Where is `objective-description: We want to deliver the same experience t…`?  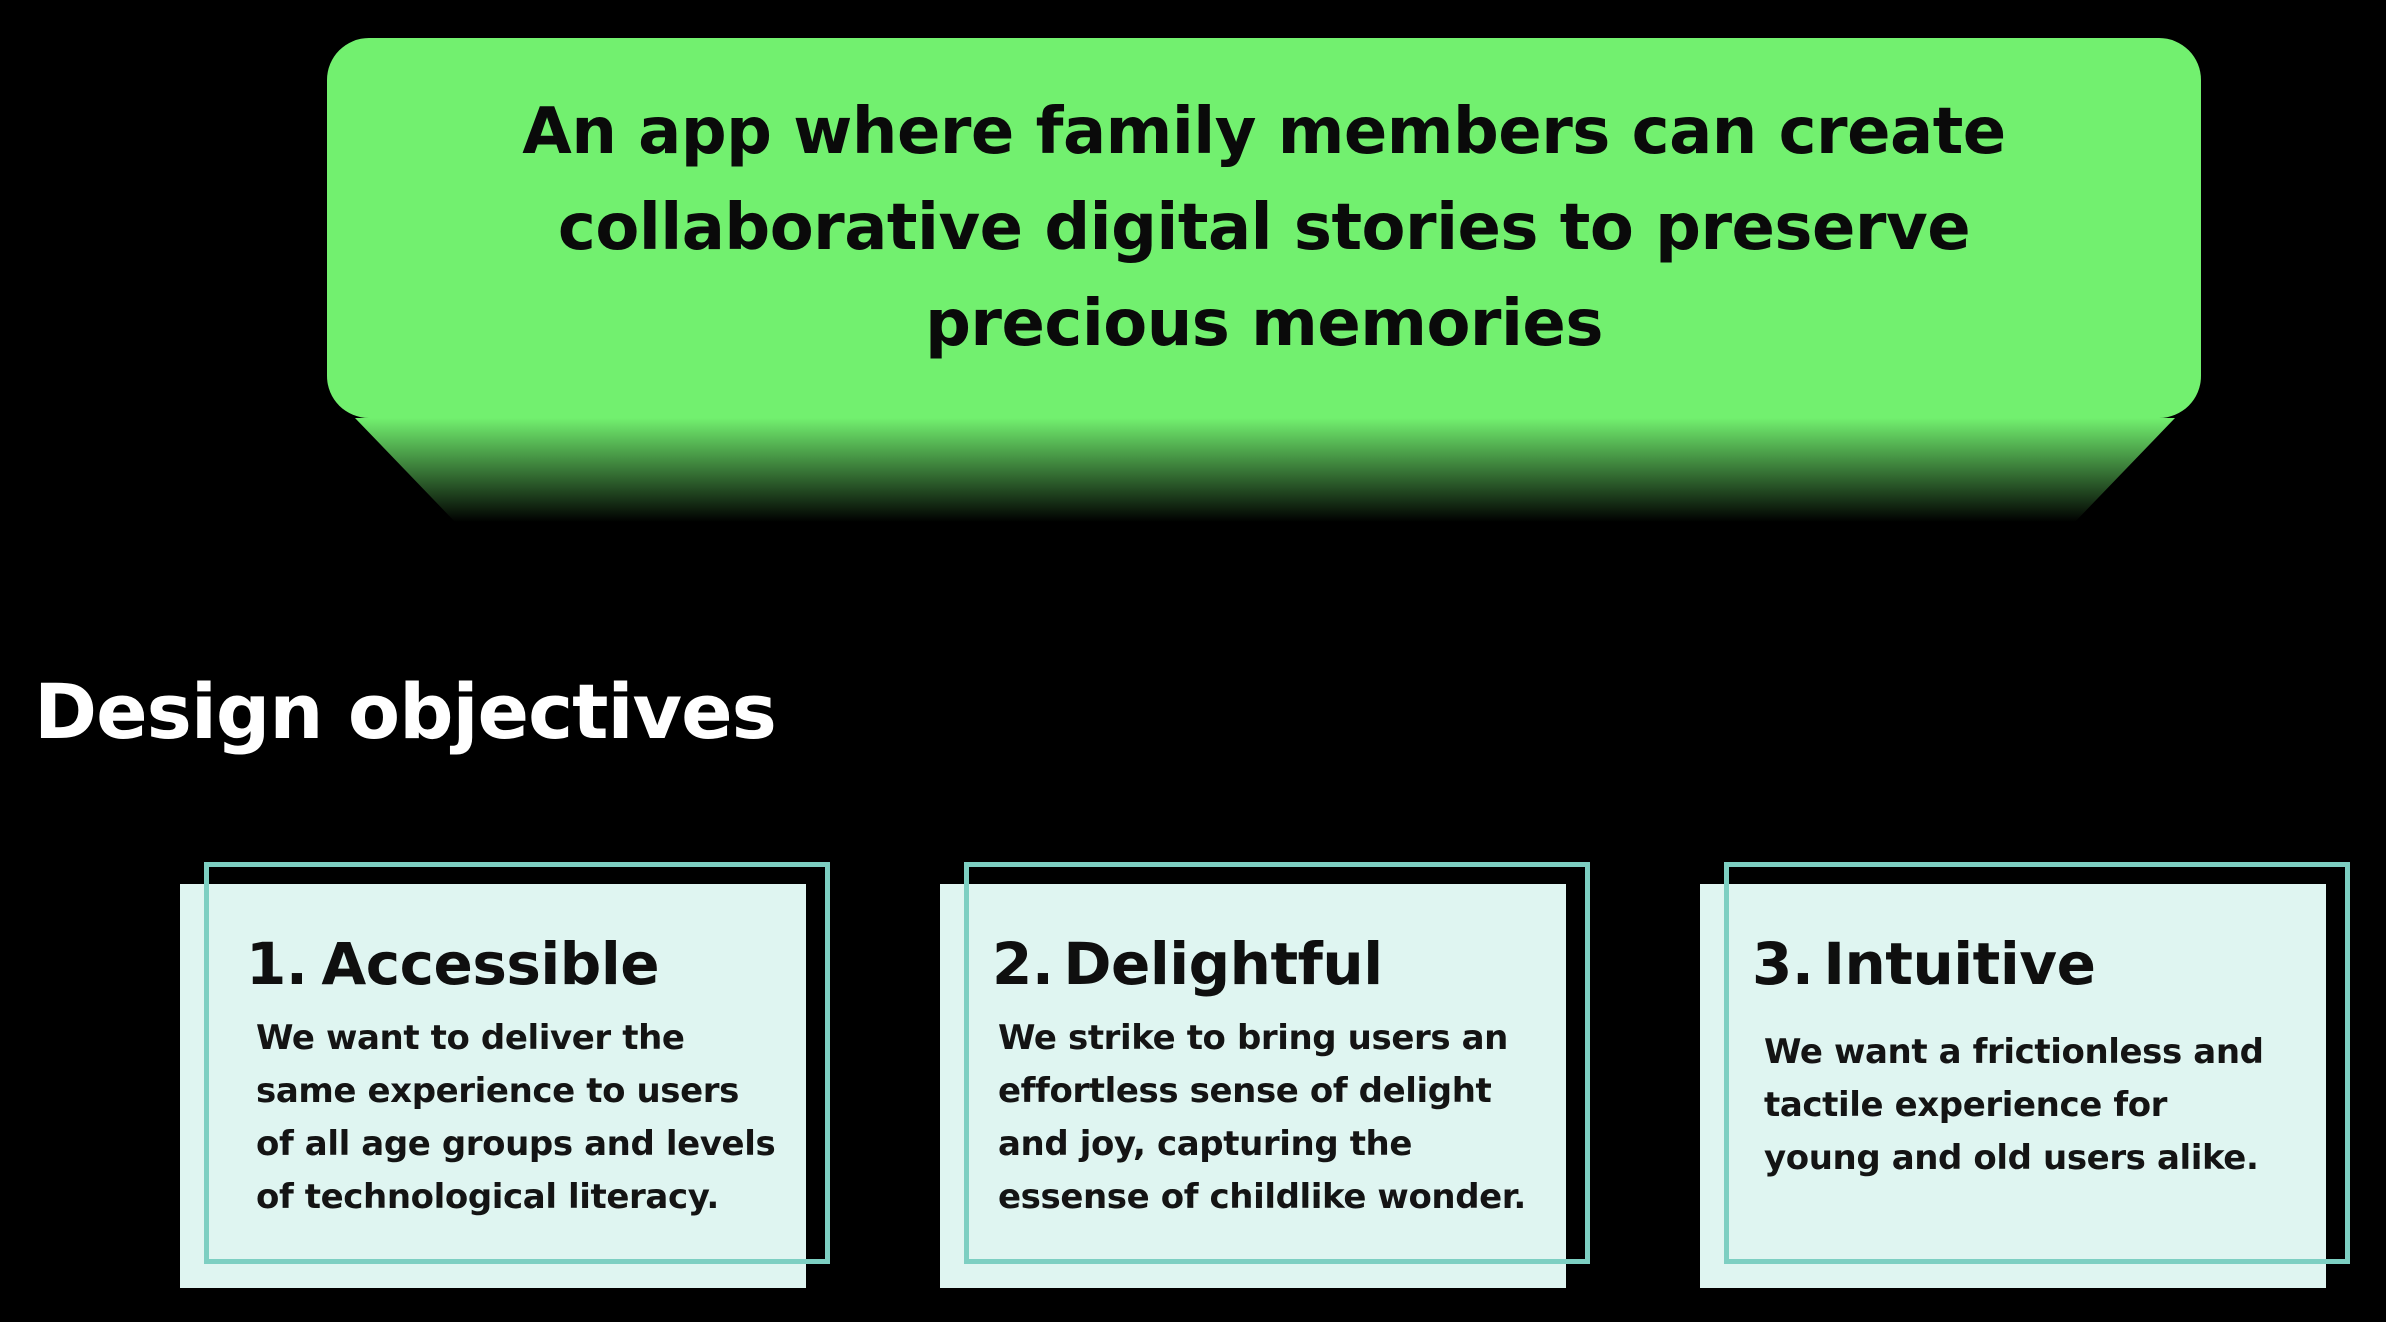
objective-description: We want to deliver the same experience t… is located at coordinates (516, 1117).